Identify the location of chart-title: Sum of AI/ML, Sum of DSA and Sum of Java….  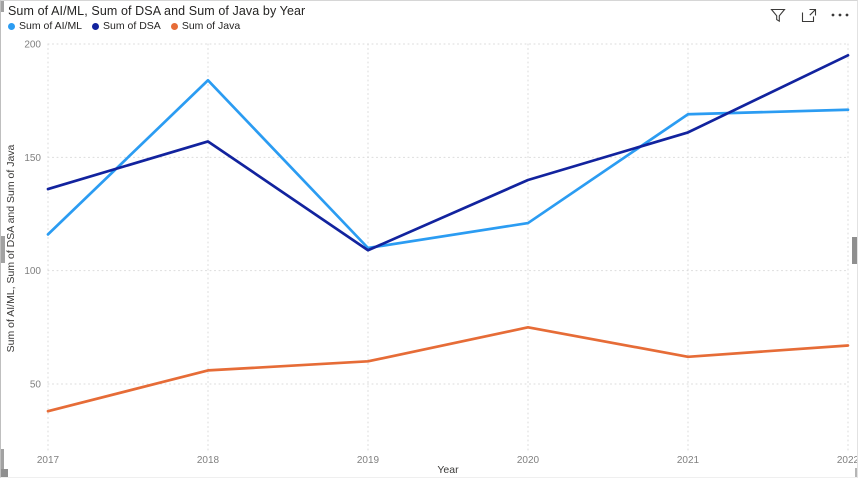
(157, 11).